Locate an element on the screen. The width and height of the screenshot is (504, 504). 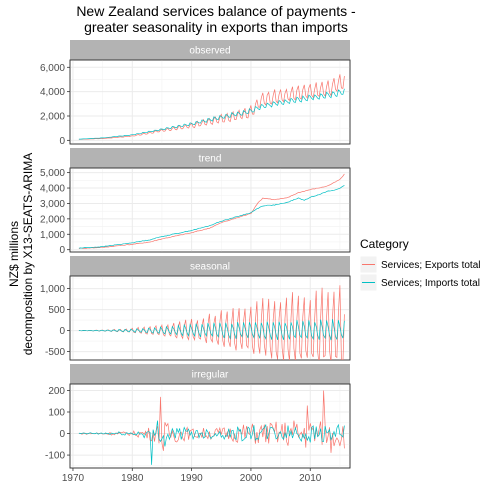
y-tick-label: 200 is located at coordinates (56, 391).